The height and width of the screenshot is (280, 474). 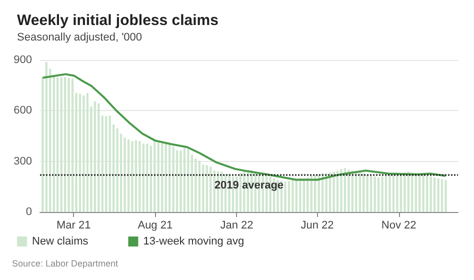 I want to click on legend-label: 13-week moving avg, so click(x=193, y=242).